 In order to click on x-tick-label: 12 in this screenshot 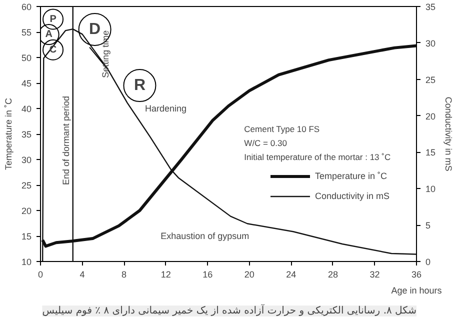, I will do `click(165, 275)`.